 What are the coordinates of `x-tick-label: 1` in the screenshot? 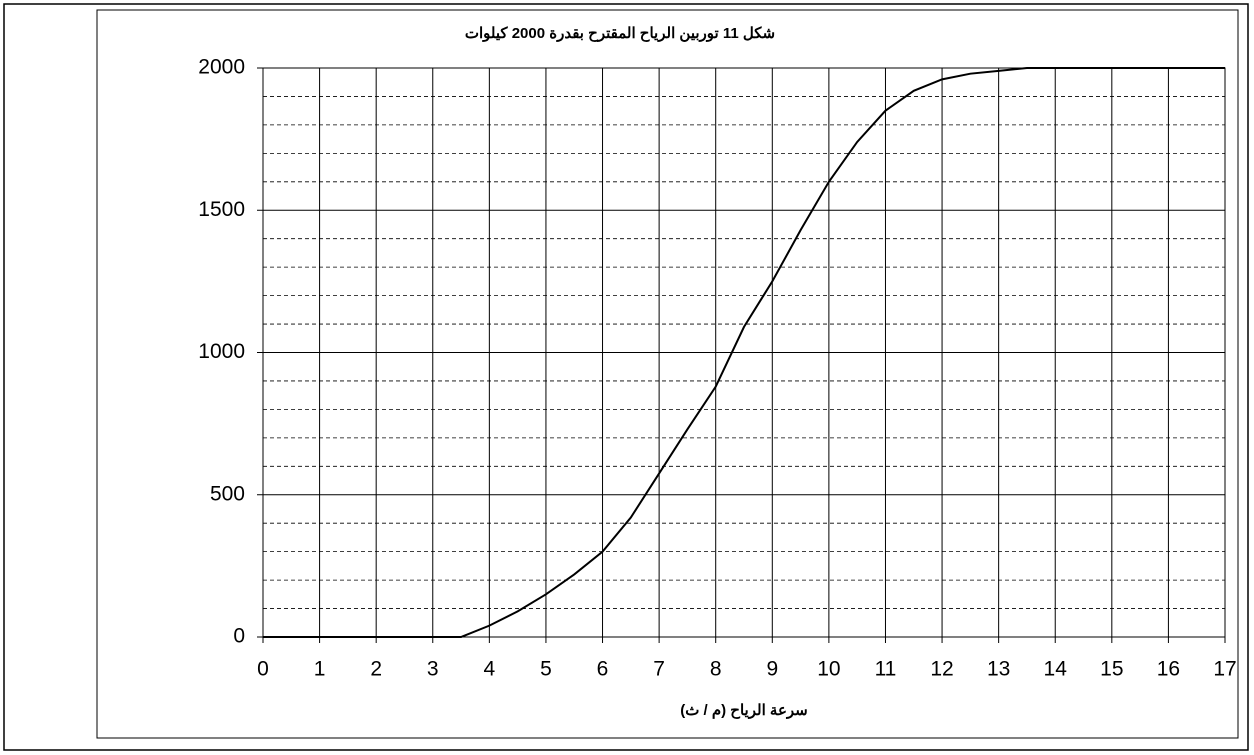 It's located at (320, 669).